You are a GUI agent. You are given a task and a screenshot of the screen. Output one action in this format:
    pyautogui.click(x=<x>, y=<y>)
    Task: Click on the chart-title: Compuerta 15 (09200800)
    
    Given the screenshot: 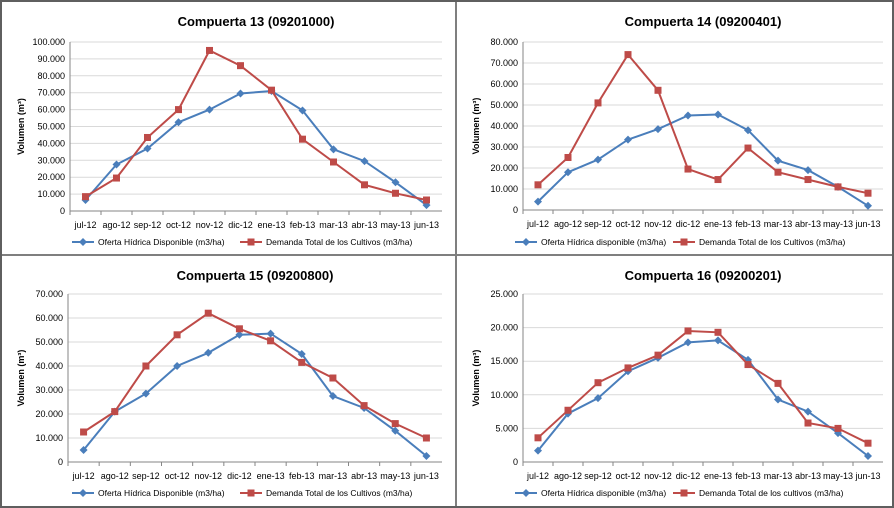 What is the action you would take?
    pyautogui.click(x=255, y=275)
    